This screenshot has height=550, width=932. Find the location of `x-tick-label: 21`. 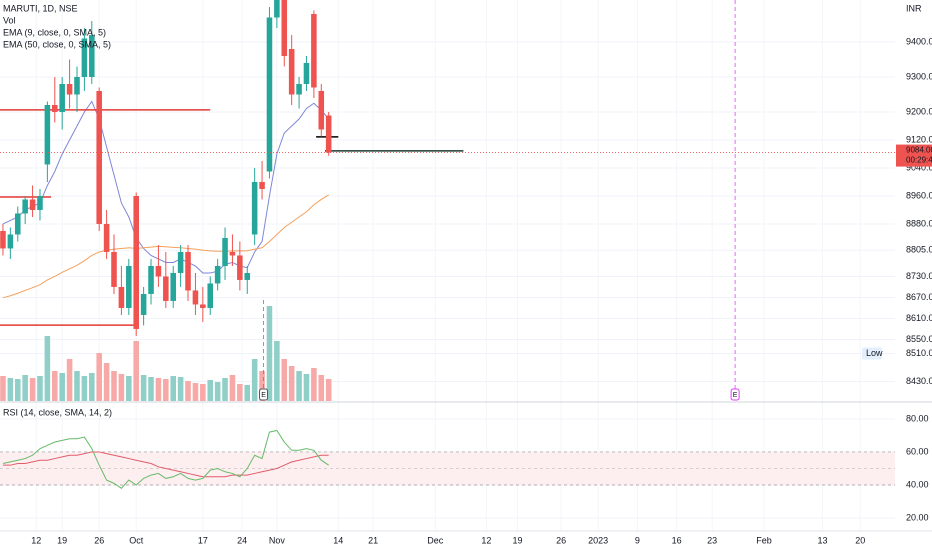

x-tick-label: 21 is located at coordinates (373, 540).